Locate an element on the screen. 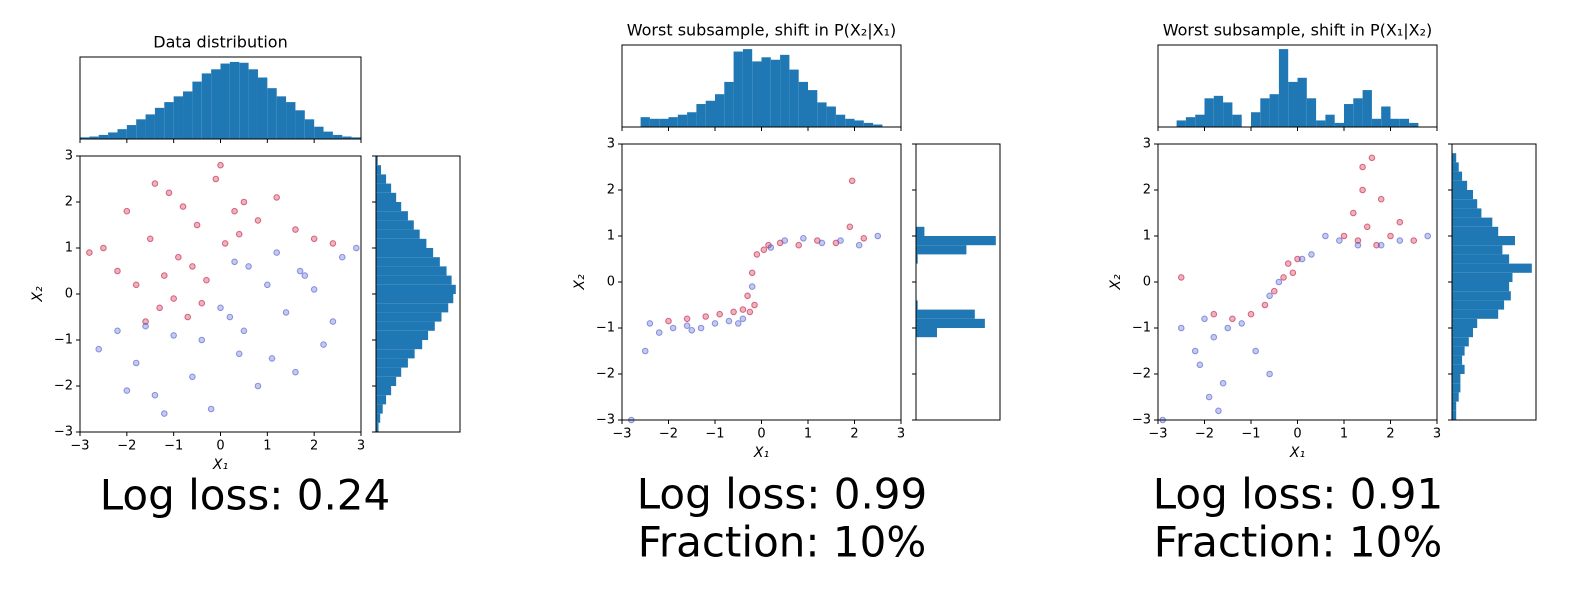 This screenshot has height=592, width=1585. x-tick-label: 0 is located at coordinates (1297, 434).